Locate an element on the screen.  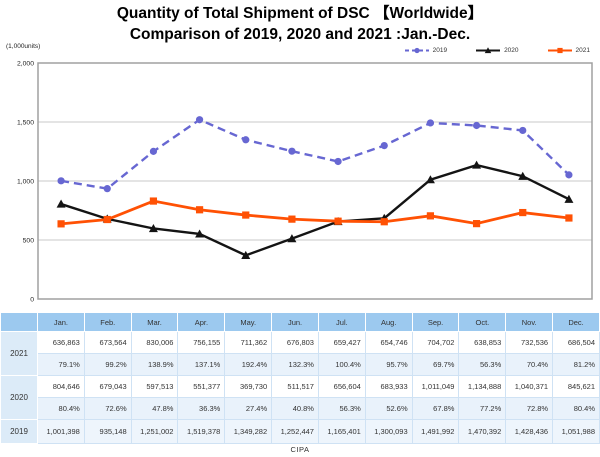
value-cell: 679,043 is located at coordinates (107, 386).